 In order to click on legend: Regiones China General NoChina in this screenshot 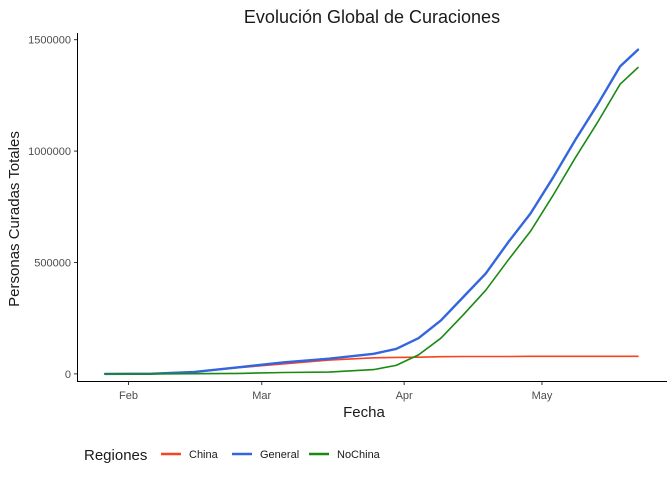, I will do `click(232, 455)`.